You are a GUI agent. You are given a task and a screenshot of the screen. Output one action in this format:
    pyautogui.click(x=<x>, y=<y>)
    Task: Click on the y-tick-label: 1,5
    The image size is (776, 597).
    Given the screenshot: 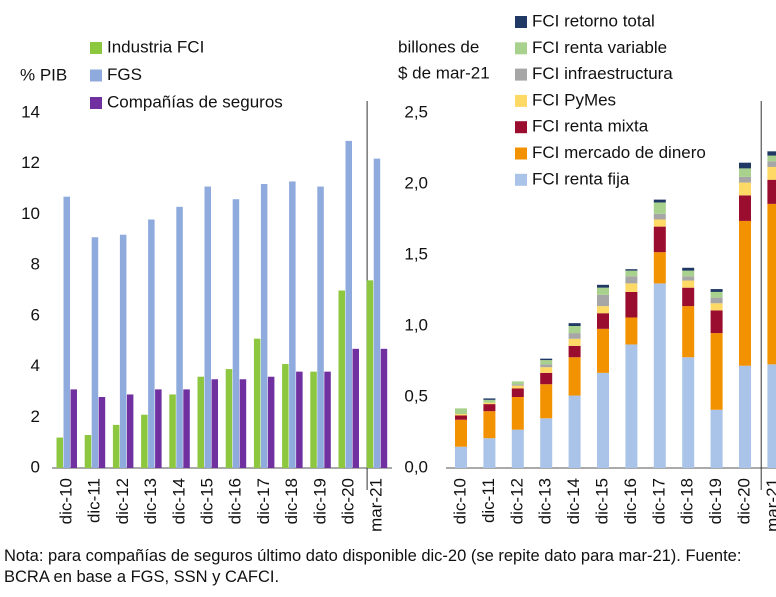 What is the action you would take?
    pyautogui.click(x=416, y=253)
    